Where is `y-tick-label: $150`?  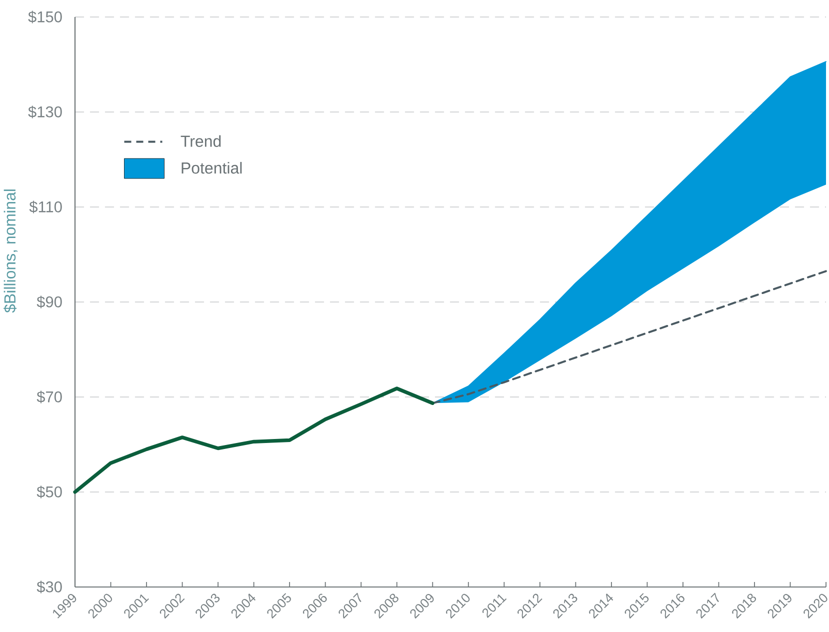
y-tick-label: $150 is located at coordinates (45, 17).